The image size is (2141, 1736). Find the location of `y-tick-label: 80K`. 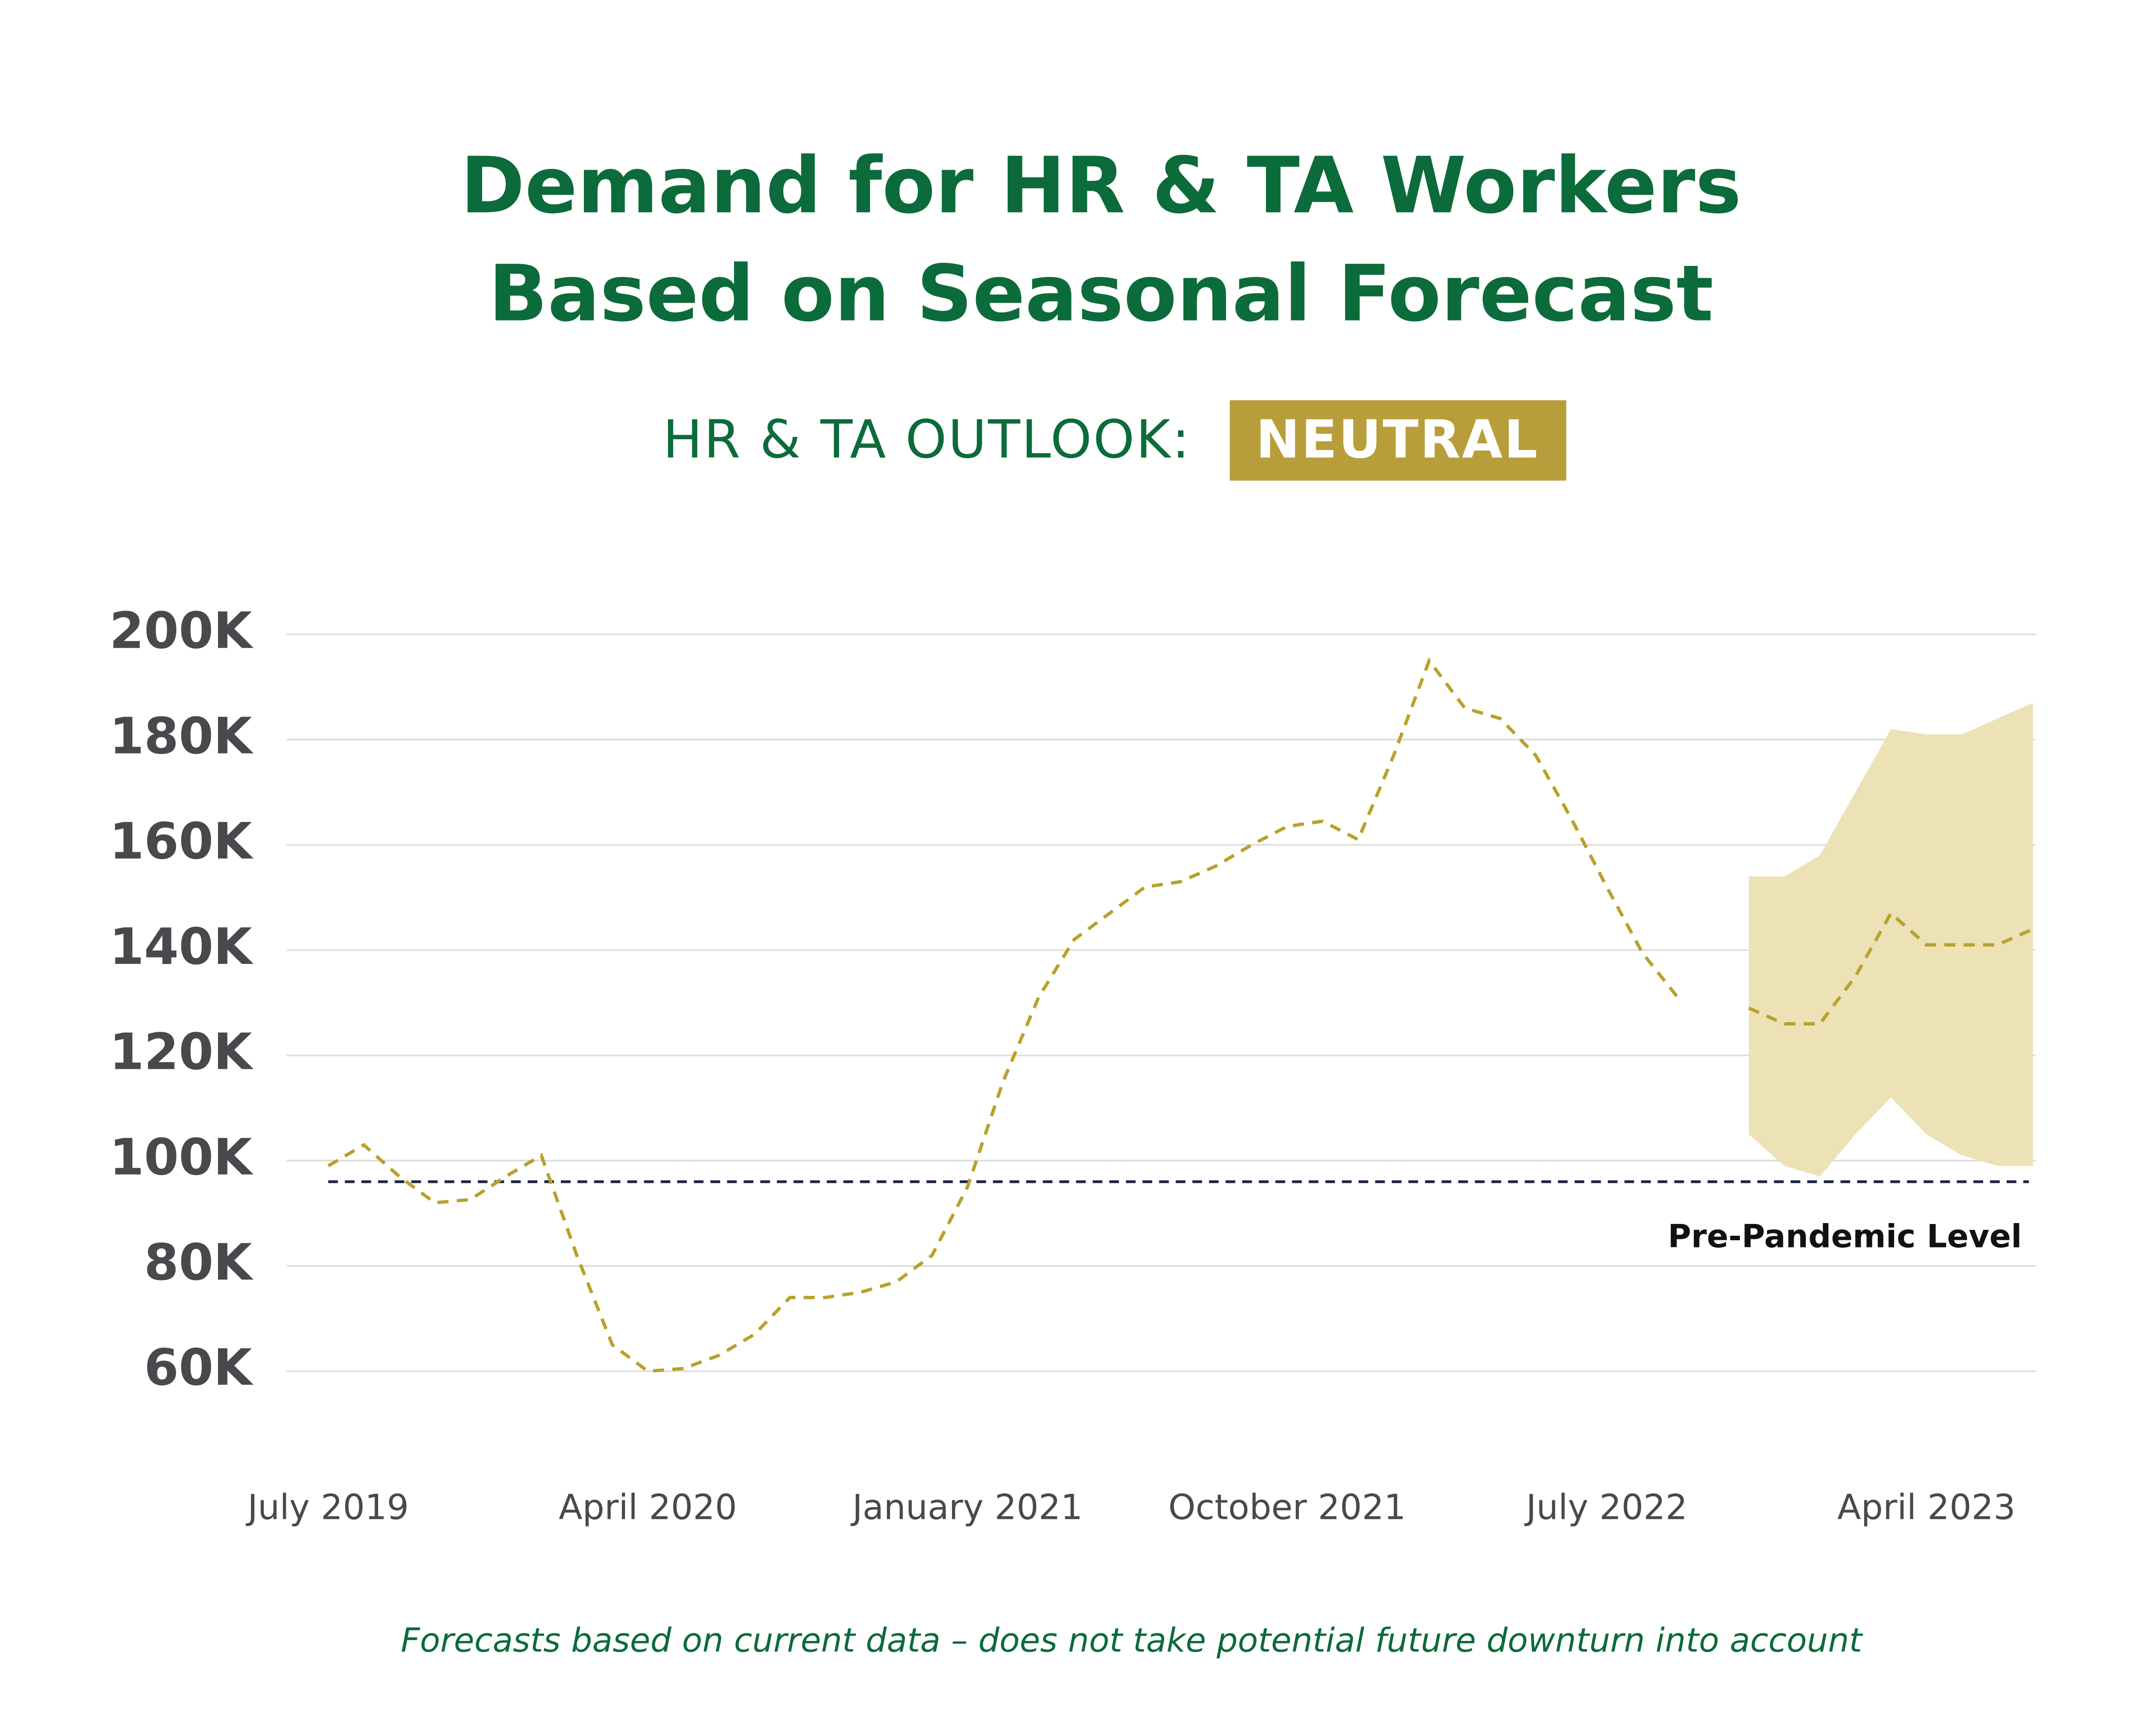

y-tick-label: 80K is located at coordinates (199, 1262).